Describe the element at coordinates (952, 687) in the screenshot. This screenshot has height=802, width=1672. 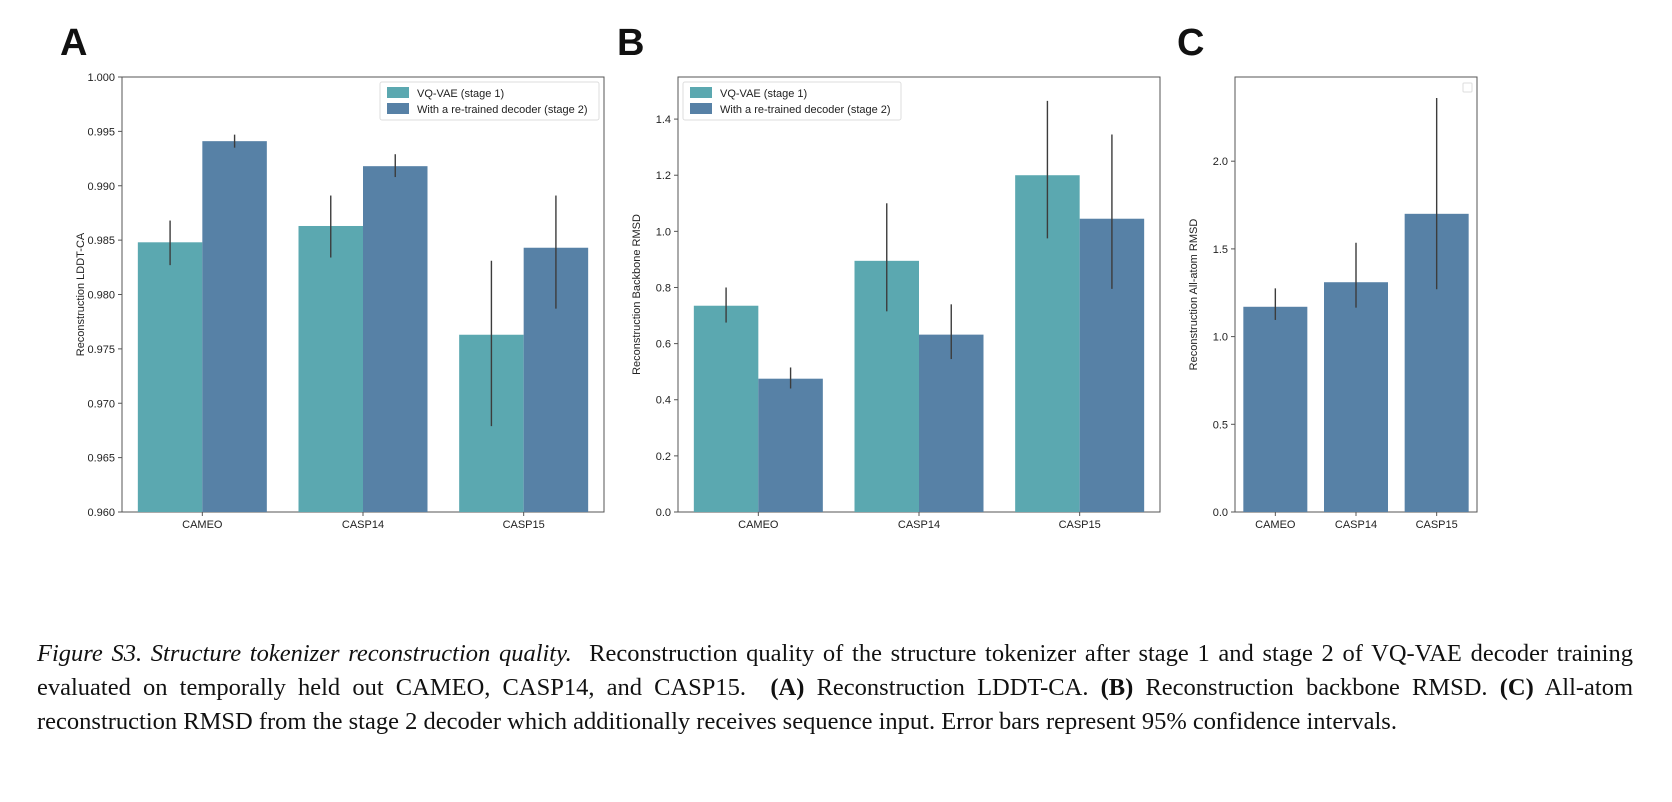
I see `caption-text-a: Reconstruction LDDT-CA.` at that location.